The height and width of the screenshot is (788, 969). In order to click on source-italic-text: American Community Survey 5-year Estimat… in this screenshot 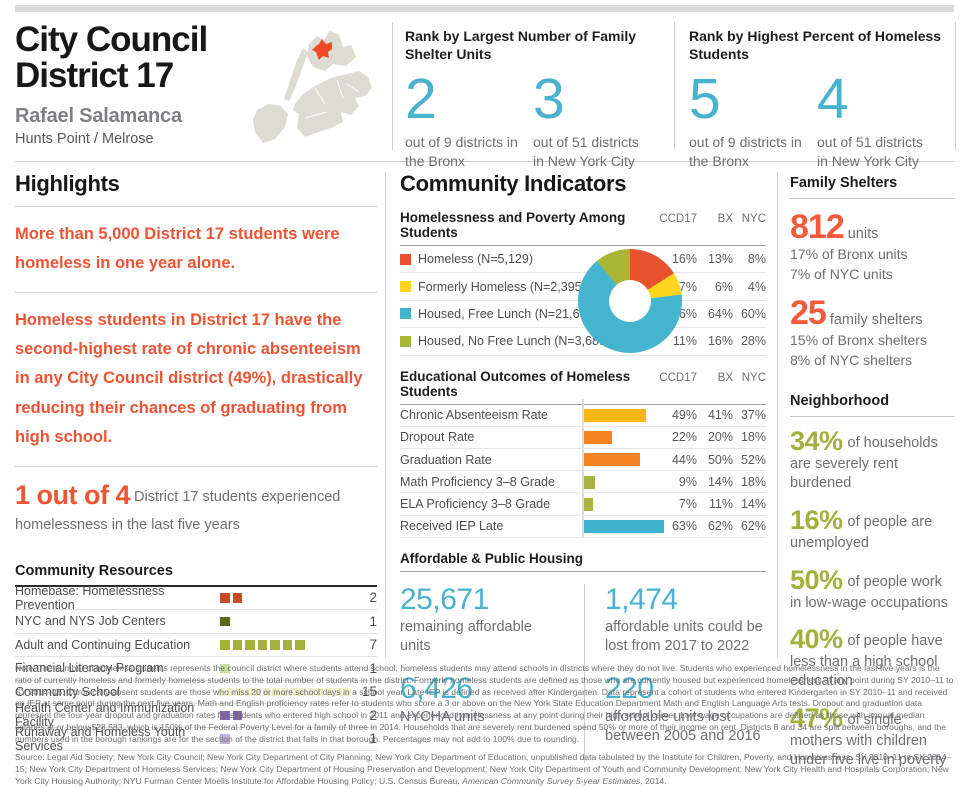, I will do `click(551, 780)`.